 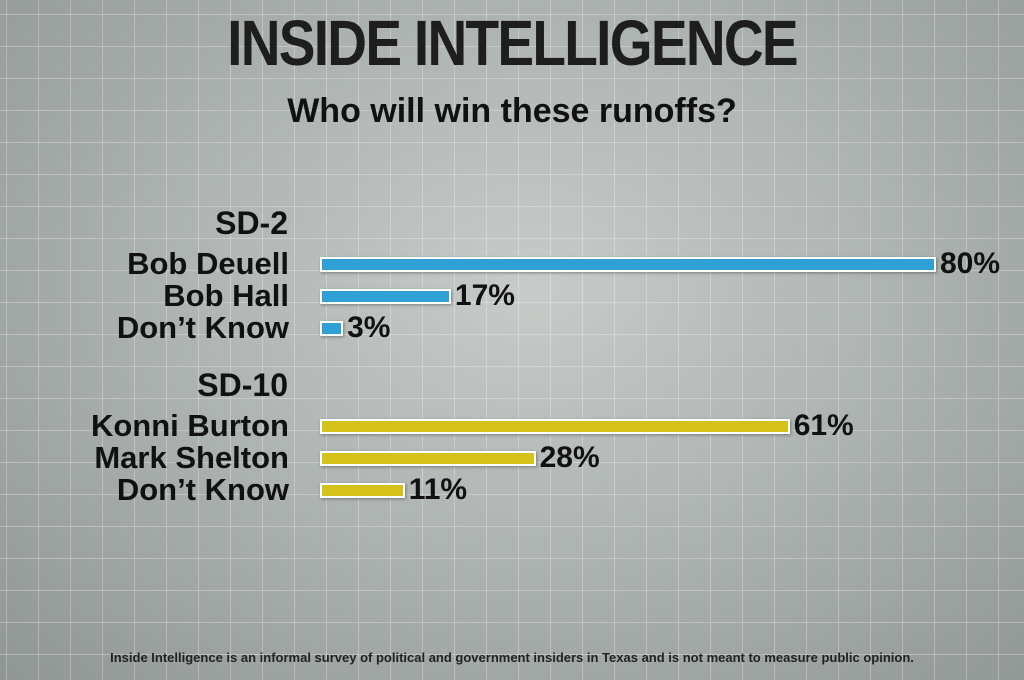 I want to click on value-label: 3%, so click(x=369, y=327).